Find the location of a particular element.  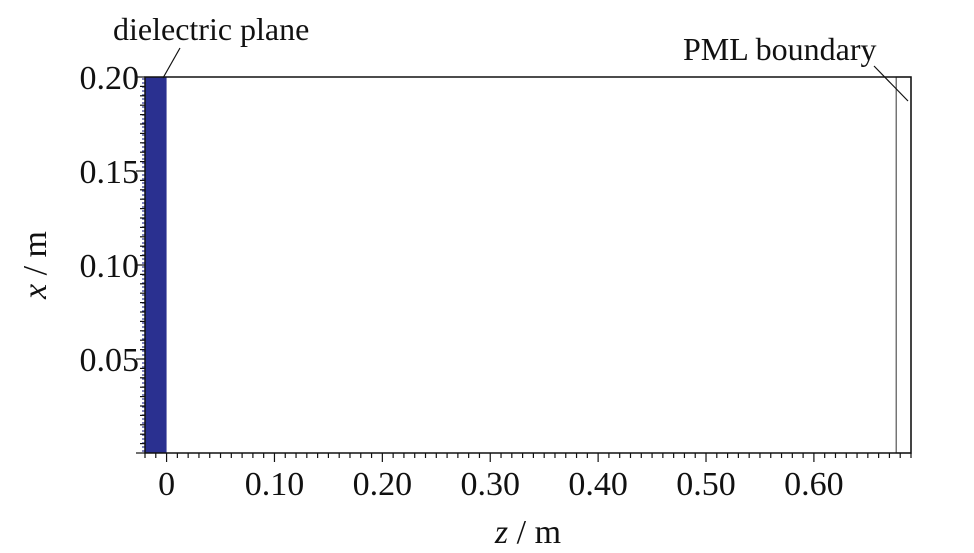

dielectric-plane-label: dielectric plane is located at coordinates (211, 29).